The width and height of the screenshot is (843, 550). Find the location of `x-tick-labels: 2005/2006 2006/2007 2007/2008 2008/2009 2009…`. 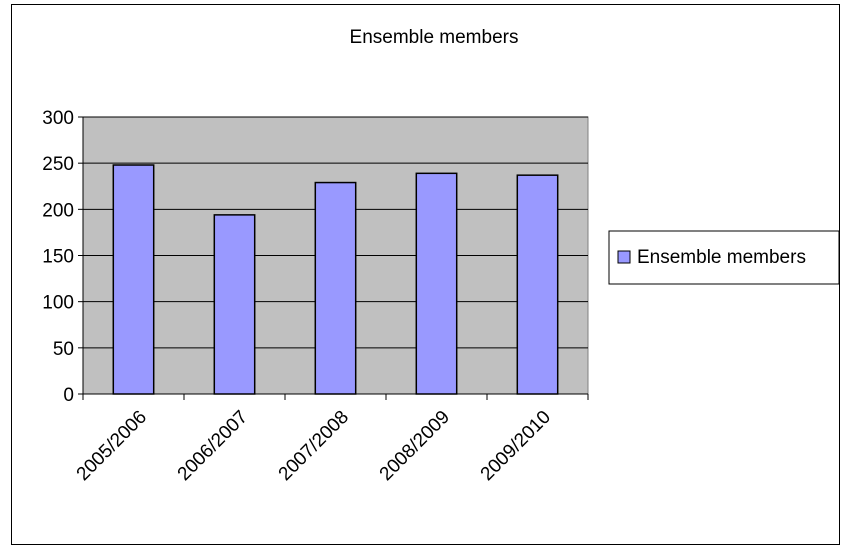

x-tick-labels: 2005/2006 2006/2007 2007/2008 2008/2009 2009… is located at coordinates (314, 446).